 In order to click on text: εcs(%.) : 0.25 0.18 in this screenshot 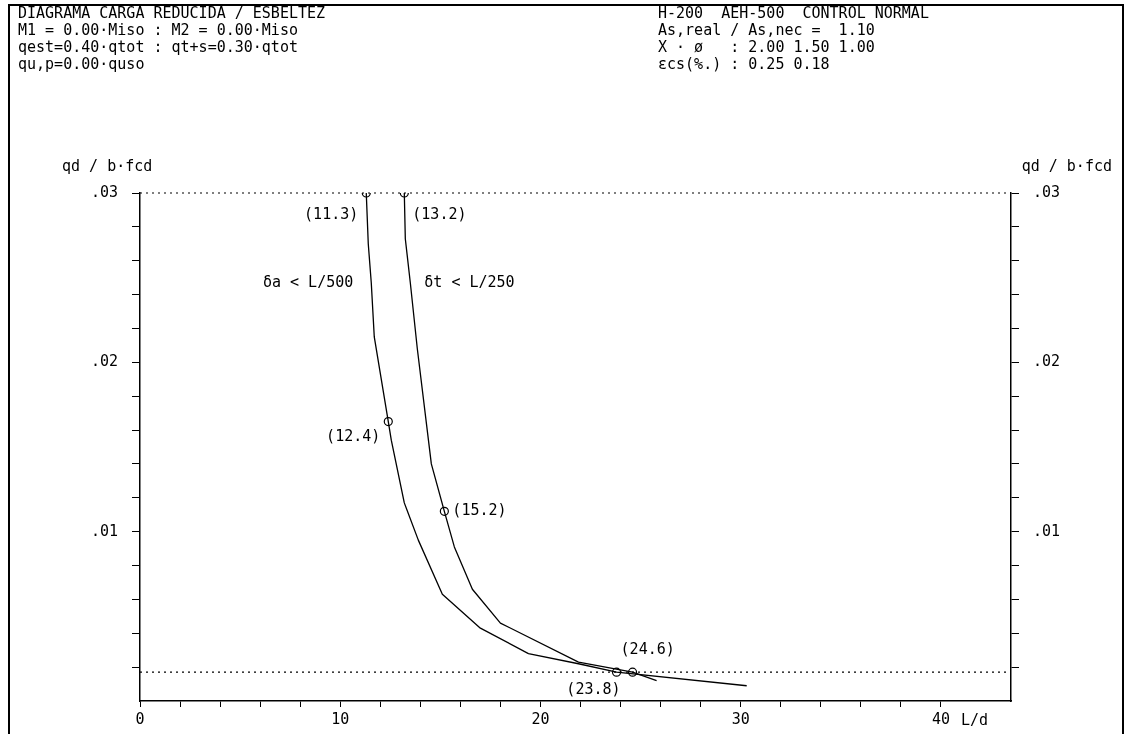, I will do `click(744, 64)`.